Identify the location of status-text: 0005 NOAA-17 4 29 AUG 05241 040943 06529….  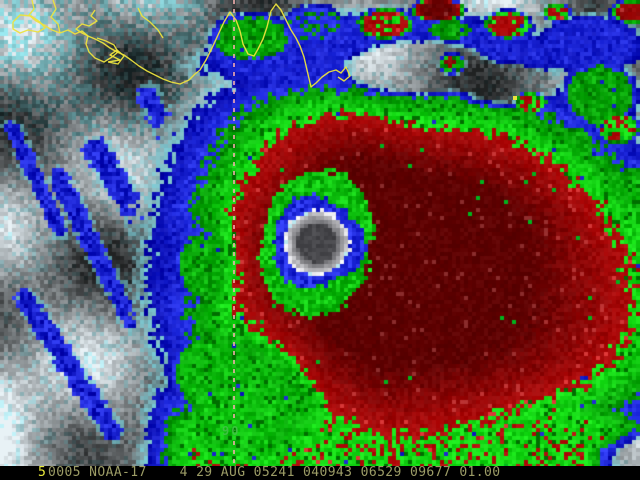
(274, 472).